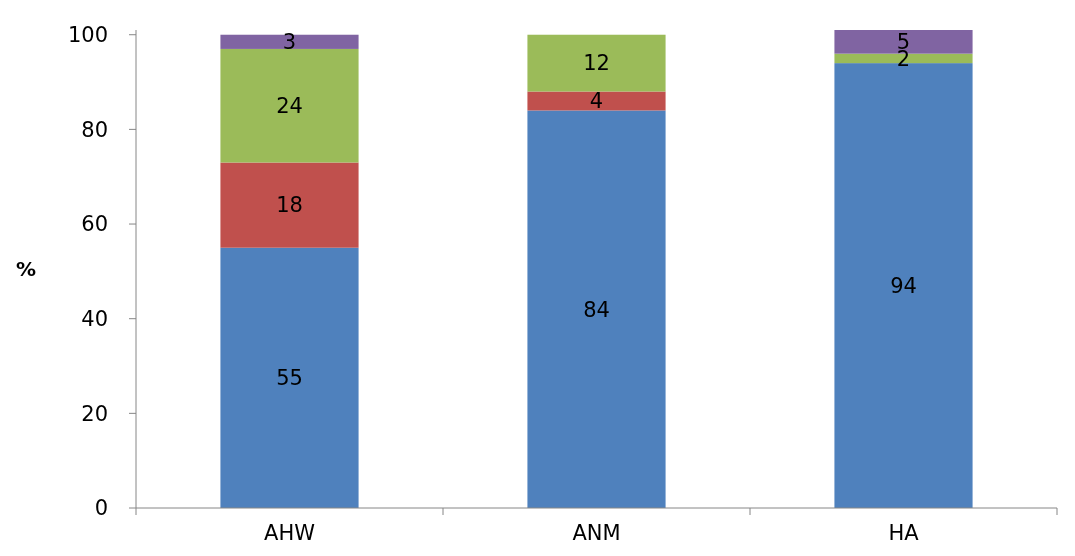  What do you see at coordinates (26, 269) in the screenshot?
I see `y-axis-title: %` at bounding box center [26, 269].